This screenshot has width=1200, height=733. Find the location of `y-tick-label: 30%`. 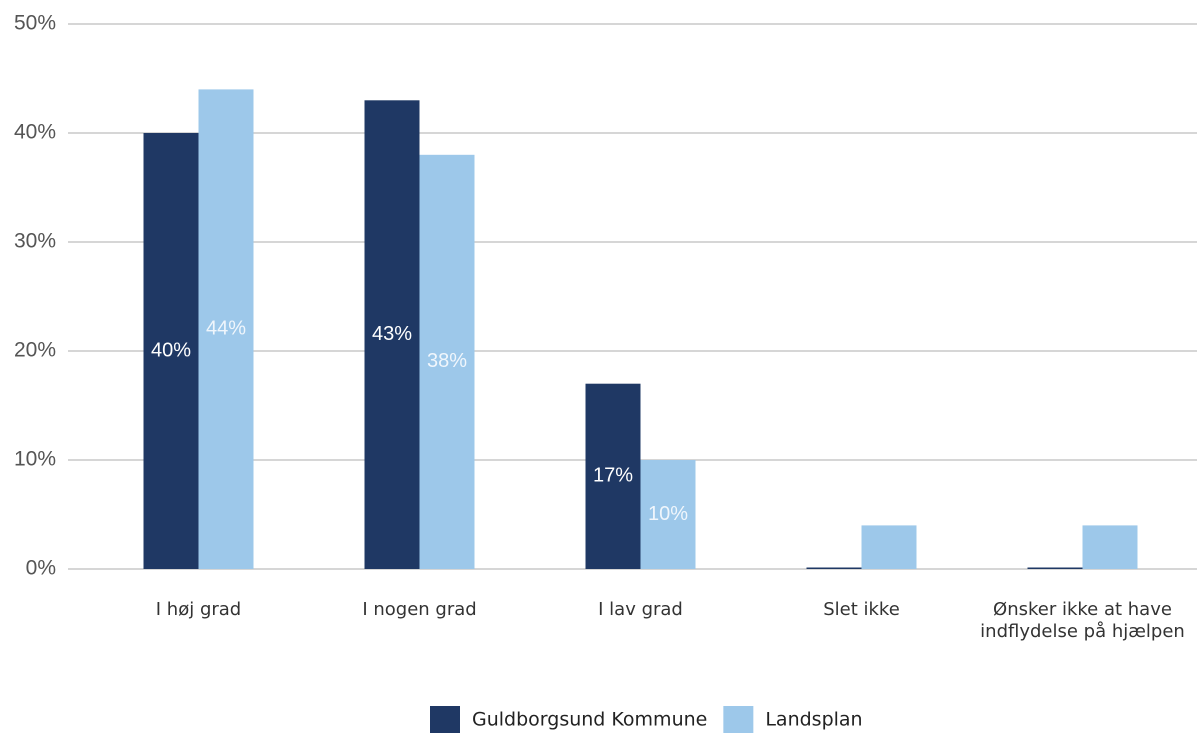

y-tick-label: 30% is located at coordinates (35, 241).